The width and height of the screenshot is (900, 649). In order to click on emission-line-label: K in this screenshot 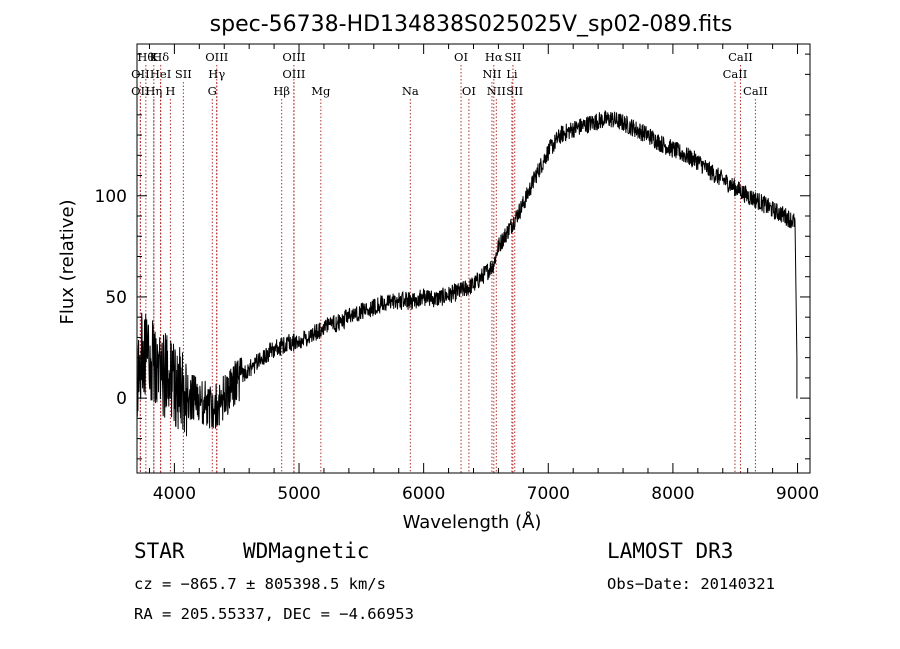, I will do `click(154, 57)`.